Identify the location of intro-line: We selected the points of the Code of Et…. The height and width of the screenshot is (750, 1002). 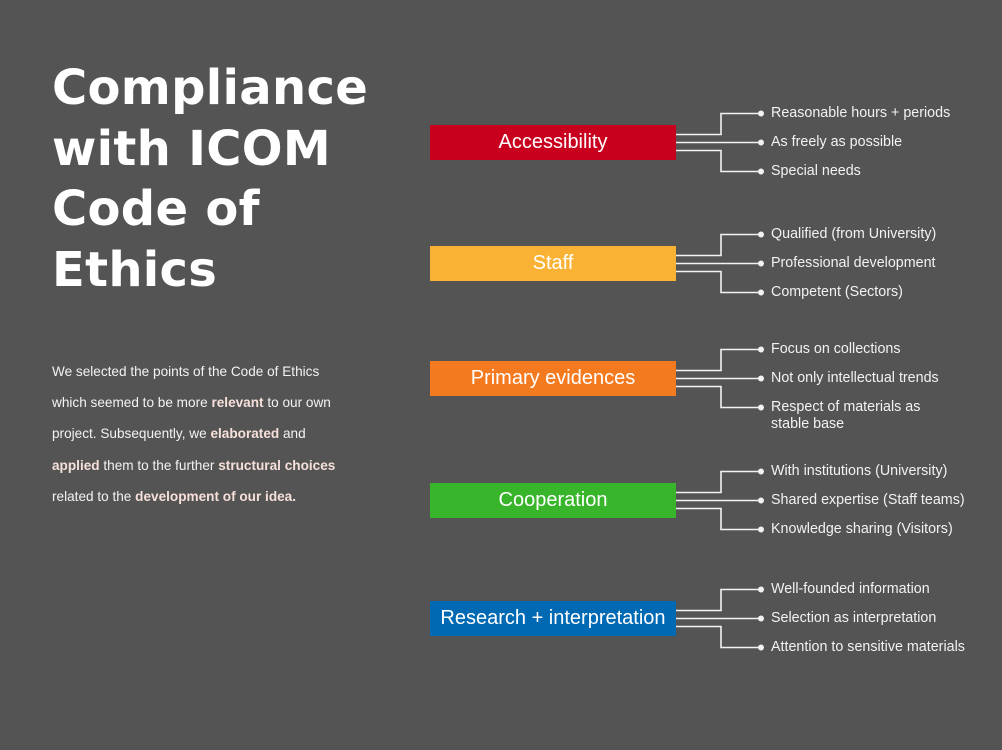
(217, 371).